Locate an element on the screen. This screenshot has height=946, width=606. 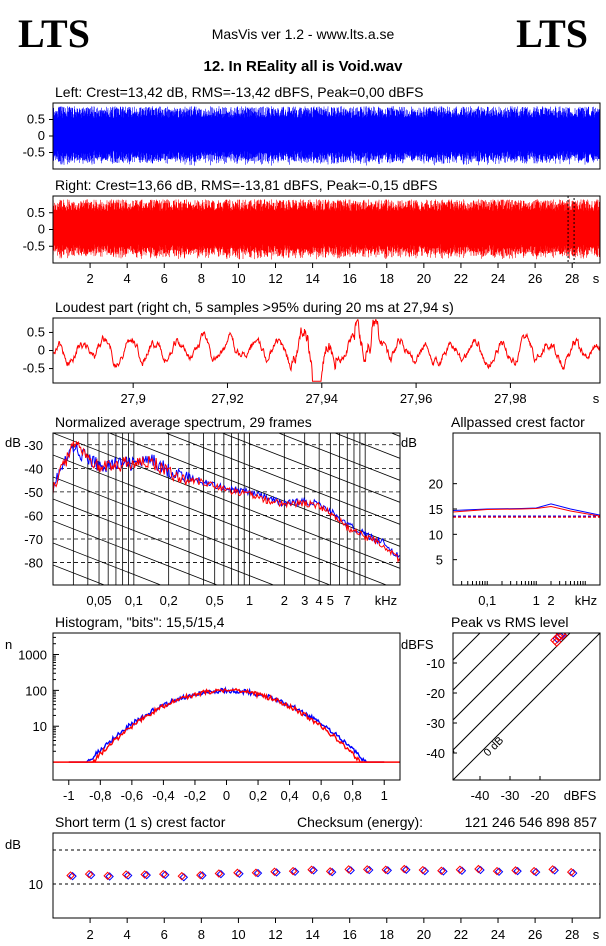
x-tick-label: 5 is located at coordinates (330, 600).